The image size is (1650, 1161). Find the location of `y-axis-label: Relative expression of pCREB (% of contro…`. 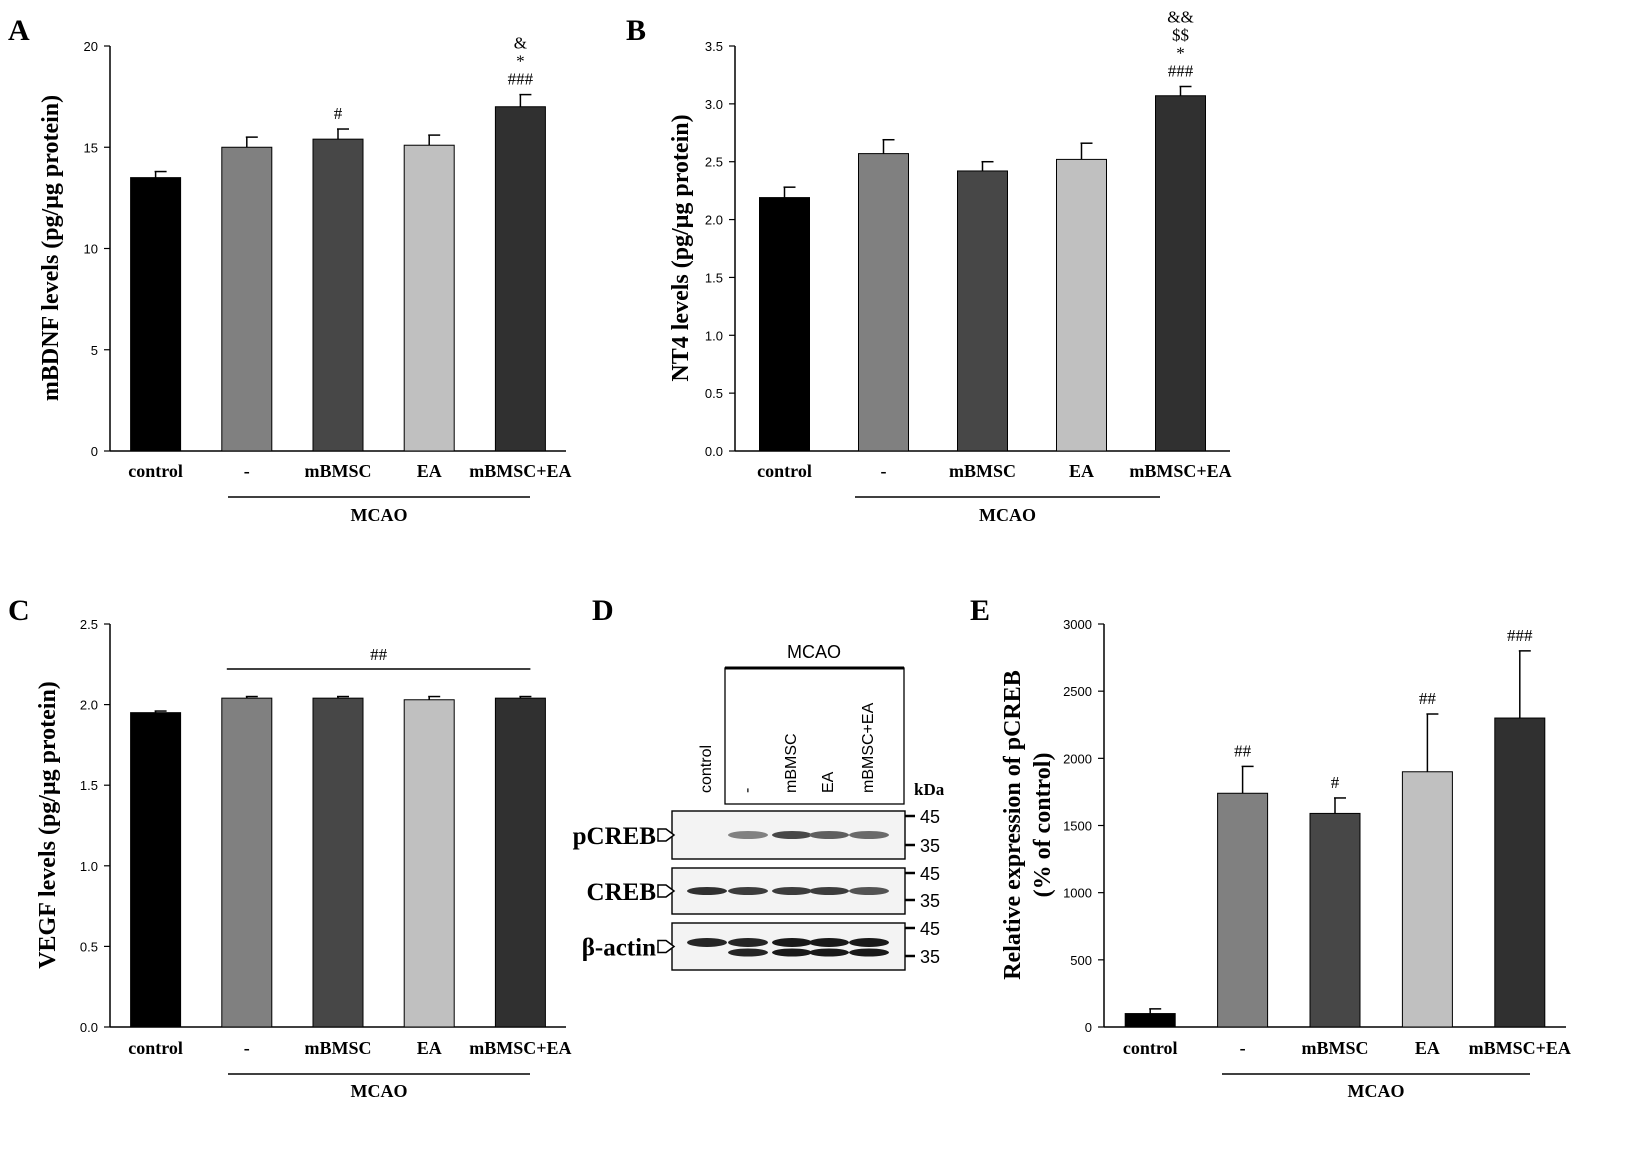

y-axis-label: Relative expression of pCREB (% of contro… is located at coordinates (1028, 825).